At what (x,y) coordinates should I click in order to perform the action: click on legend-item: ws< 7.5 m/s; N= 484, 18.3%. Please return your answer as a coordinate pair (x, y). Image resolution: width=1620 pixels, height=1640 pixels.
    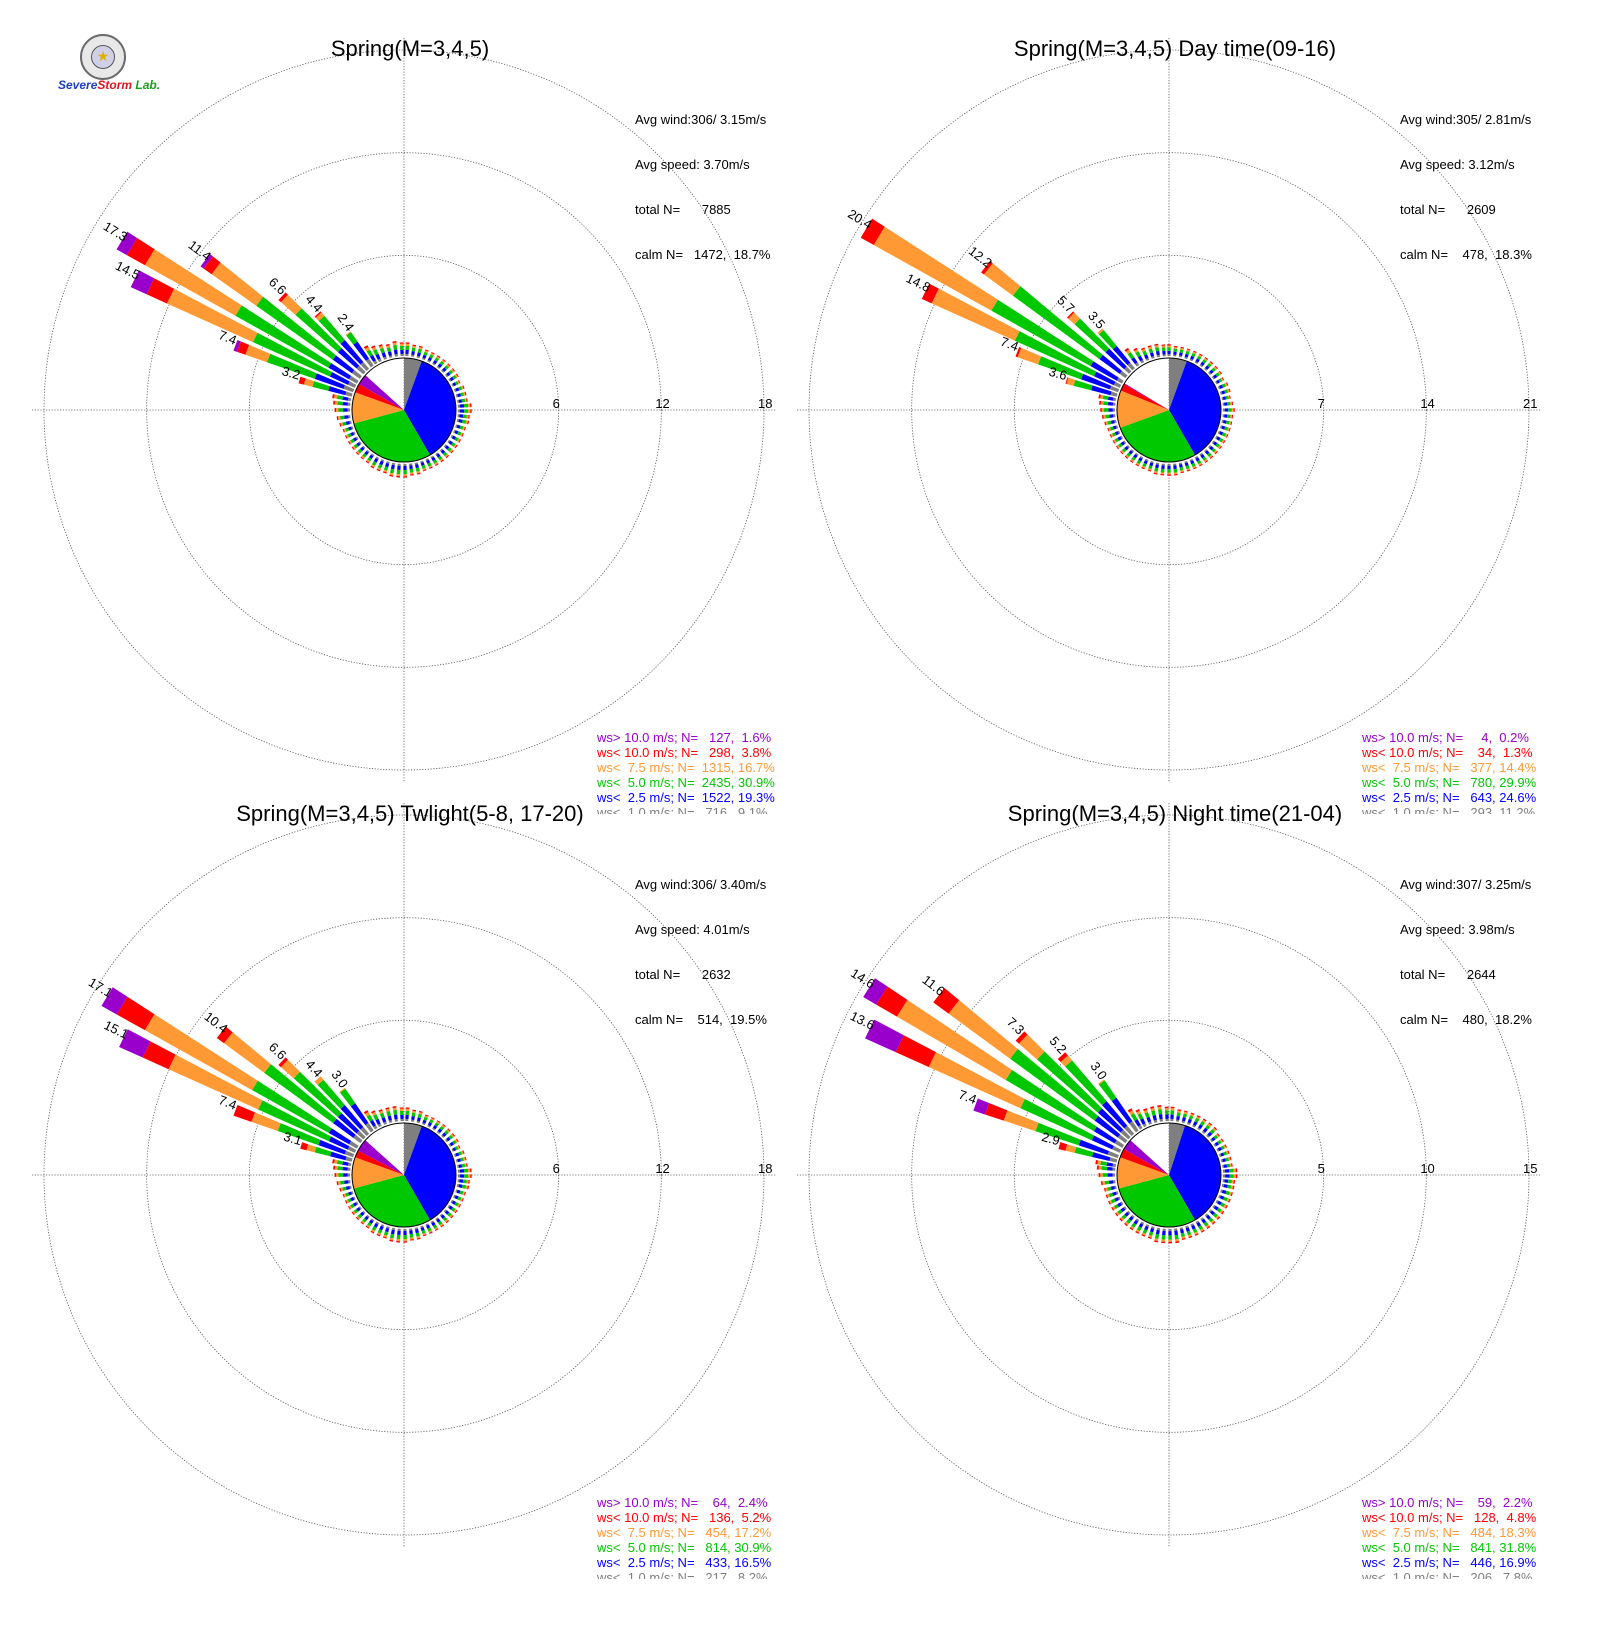
    Looking at the image, I should click on (1449, 1532).